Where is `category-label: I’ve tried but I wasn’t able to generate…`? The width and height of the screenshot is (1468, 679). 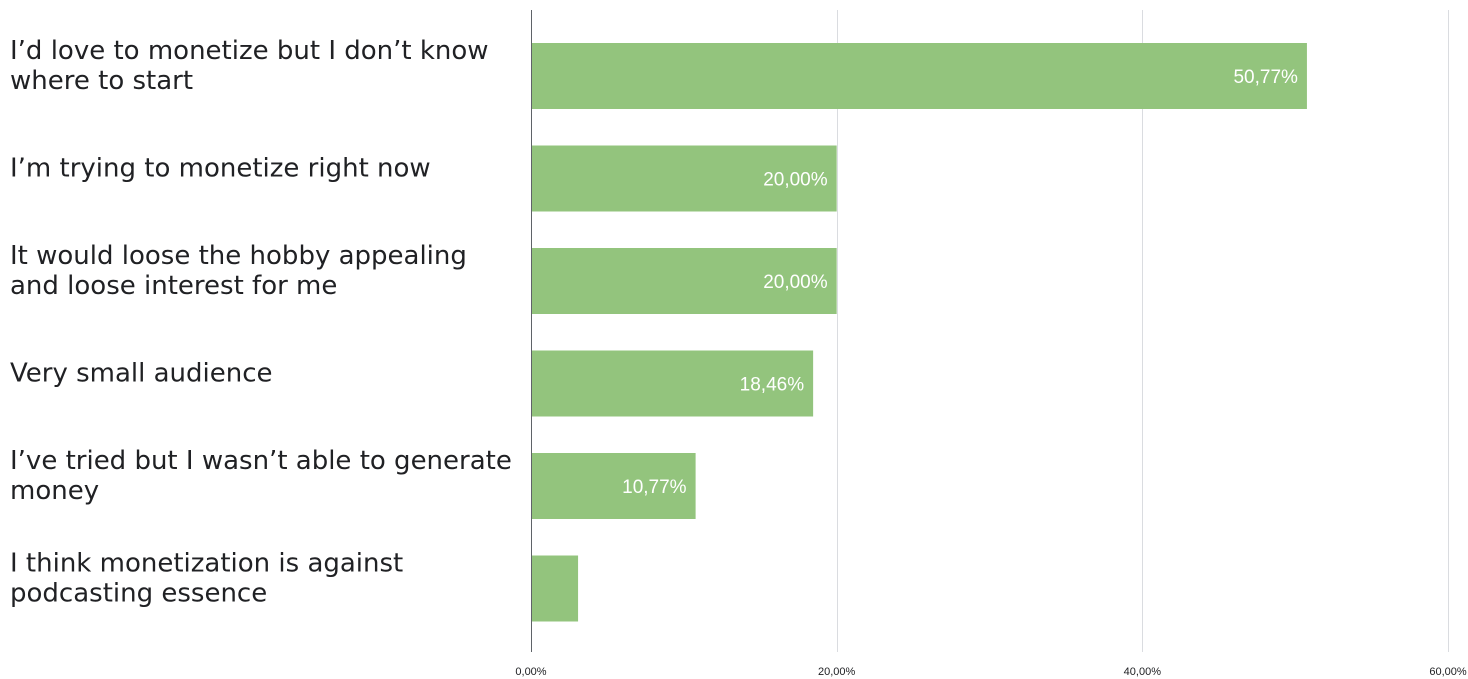 category-label: I’ve tried but I wasn’t able to generate… is located at coordinates (261, 476).